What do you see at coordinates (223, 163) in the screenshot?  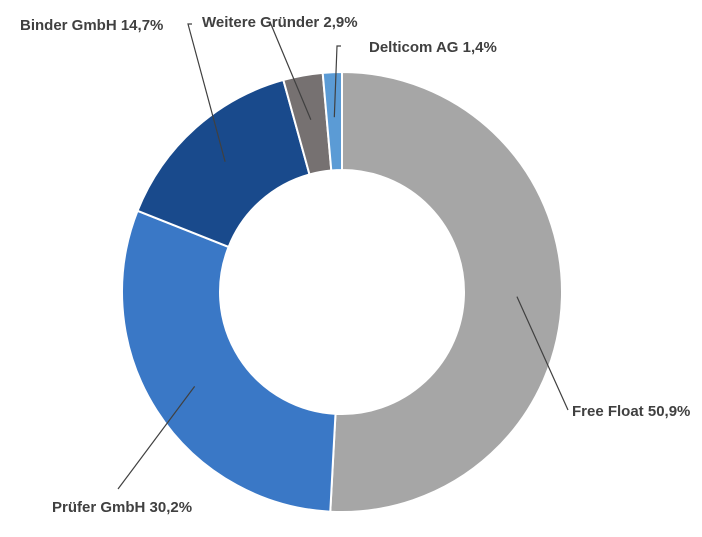 I see `slice-binder-gmbh` at bounding box center [223, 163].